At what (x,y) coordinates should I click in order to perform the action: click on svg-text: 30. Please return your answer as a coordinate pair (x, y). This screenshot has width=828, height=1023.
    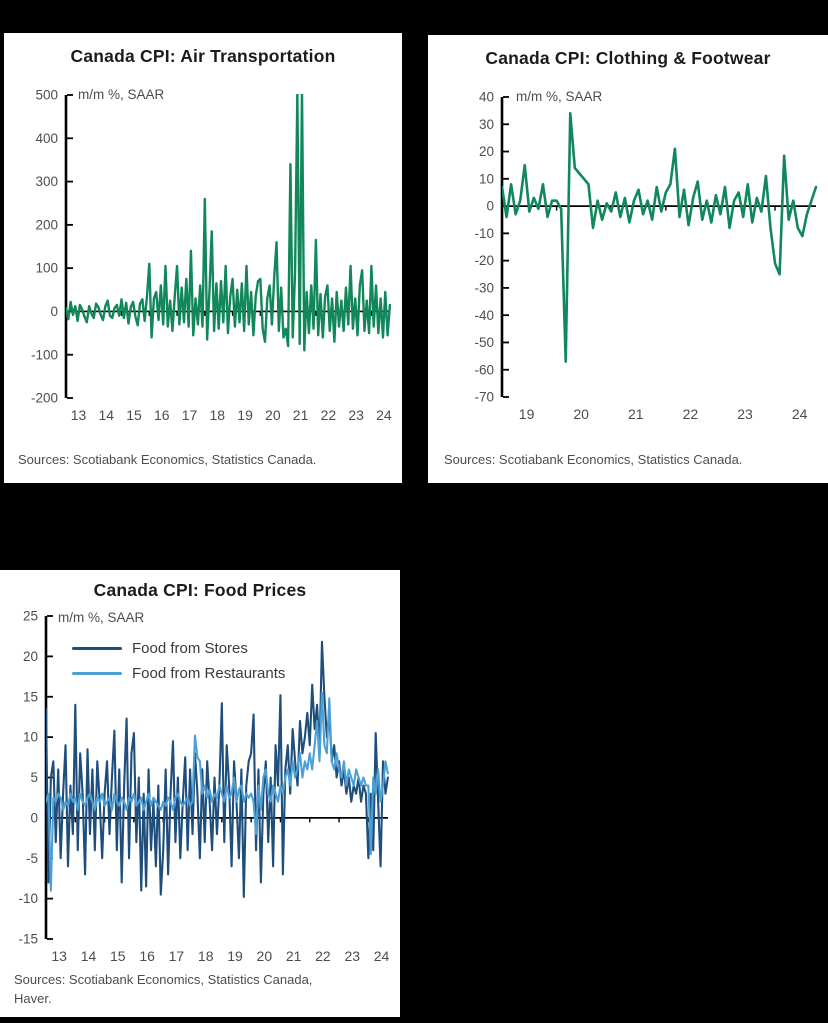
    Looking at the image, I should click on (486, 124).